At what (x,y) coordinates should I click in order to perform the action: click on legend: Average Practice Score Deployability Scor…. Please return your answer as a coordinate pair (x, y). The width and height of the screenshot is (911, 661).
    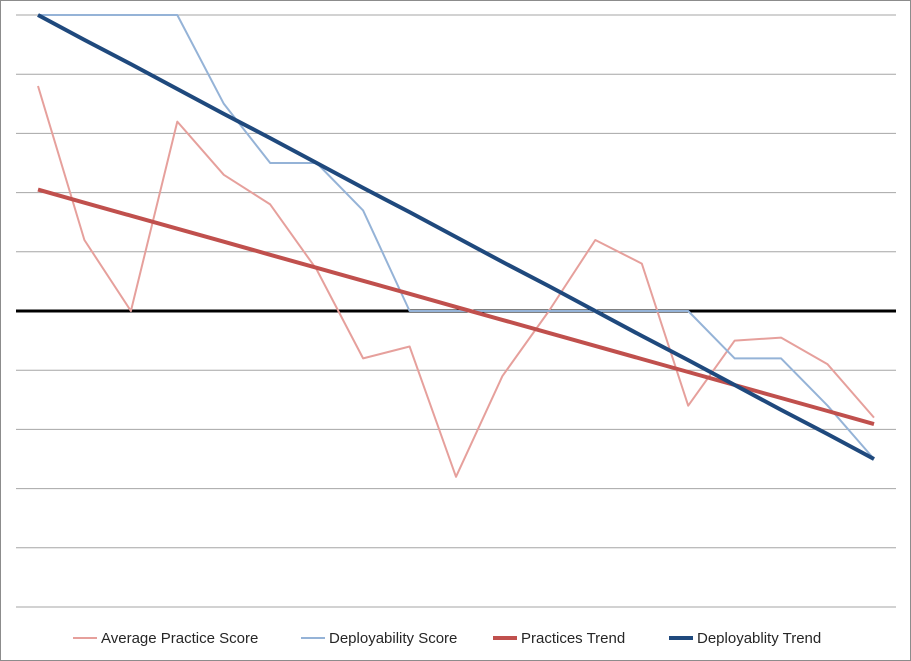
    Looking at the image, I should click on (447, 638).